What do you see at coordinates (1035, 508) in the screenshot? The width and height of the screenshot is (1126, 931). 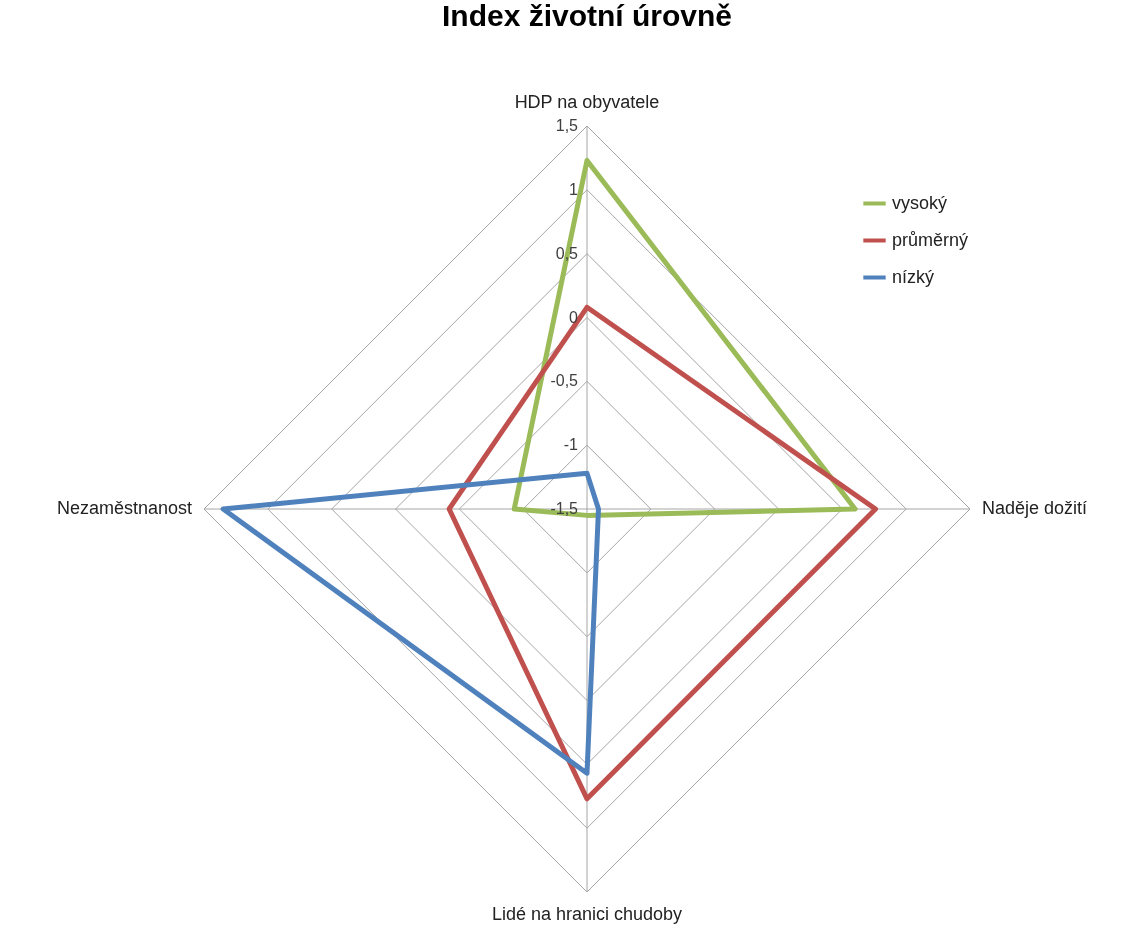 I see `spoke-label: Naděje dožití` at bounding box center [1035, 508].